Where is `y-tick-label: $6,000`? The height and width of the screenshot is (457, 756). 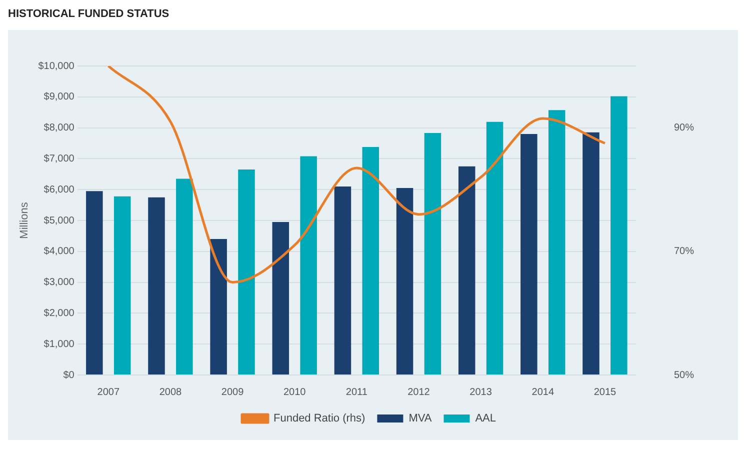
y-tick-label: $6,000 is located at coordinates (59, 190).